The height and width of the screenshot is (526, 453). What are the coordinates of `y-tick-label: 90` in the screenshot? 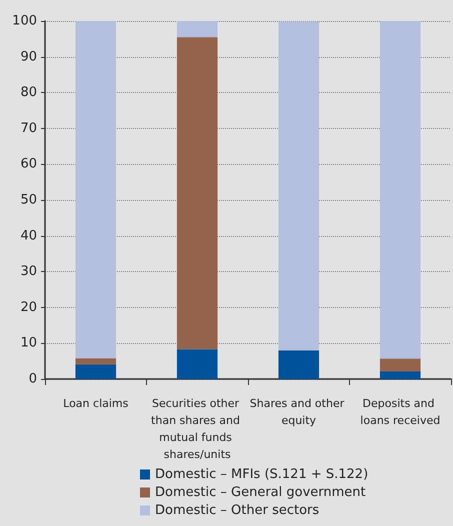 It's located at (28, 56).